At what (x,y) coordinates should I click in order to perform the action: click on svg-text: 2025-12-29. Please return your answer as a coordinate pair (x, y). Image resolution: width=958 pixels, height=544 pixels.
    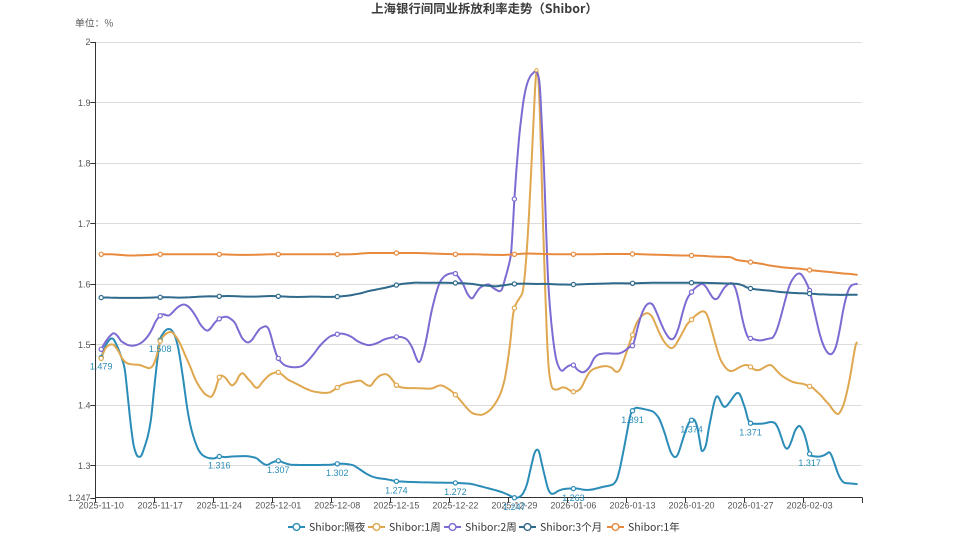
    Looking at the image, I should click on (514, 505).